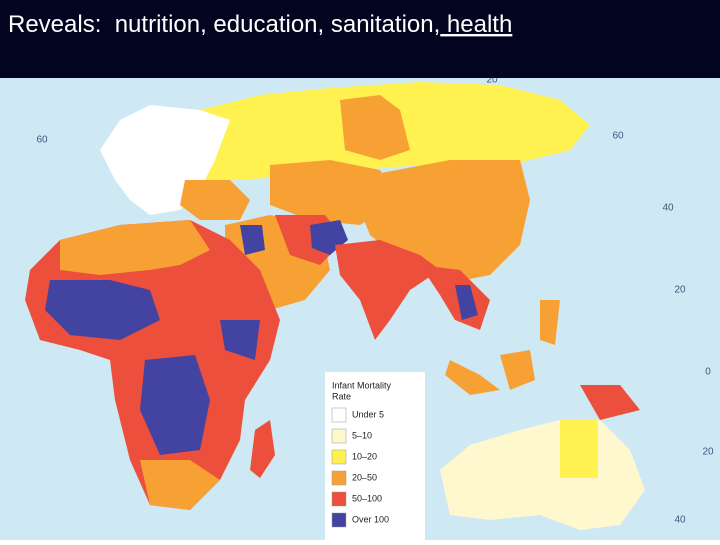  Describe the element at coordinates (362, 435) in the screenshot. I see `legend-label: 5–10` at that location.